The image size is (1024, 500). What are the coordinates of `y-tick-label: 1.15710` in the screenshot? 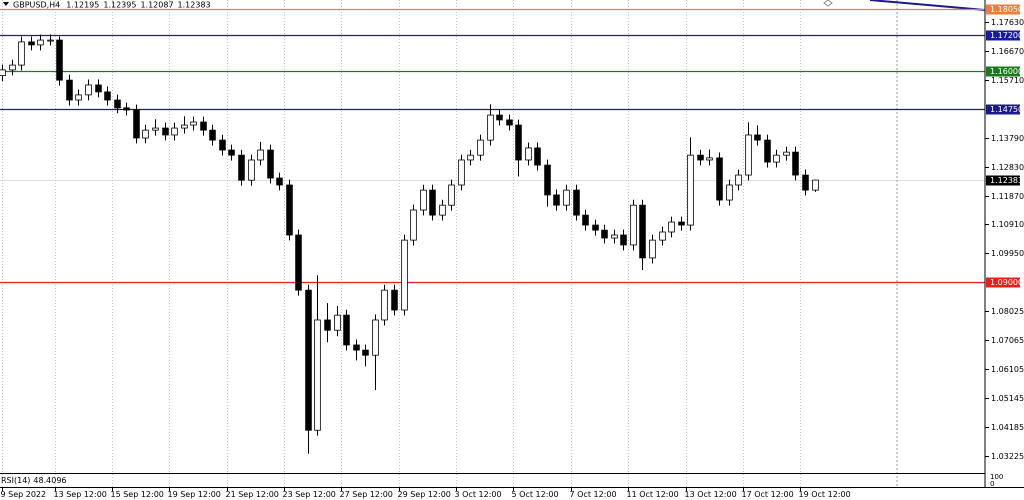 It's located at (1007, 80).